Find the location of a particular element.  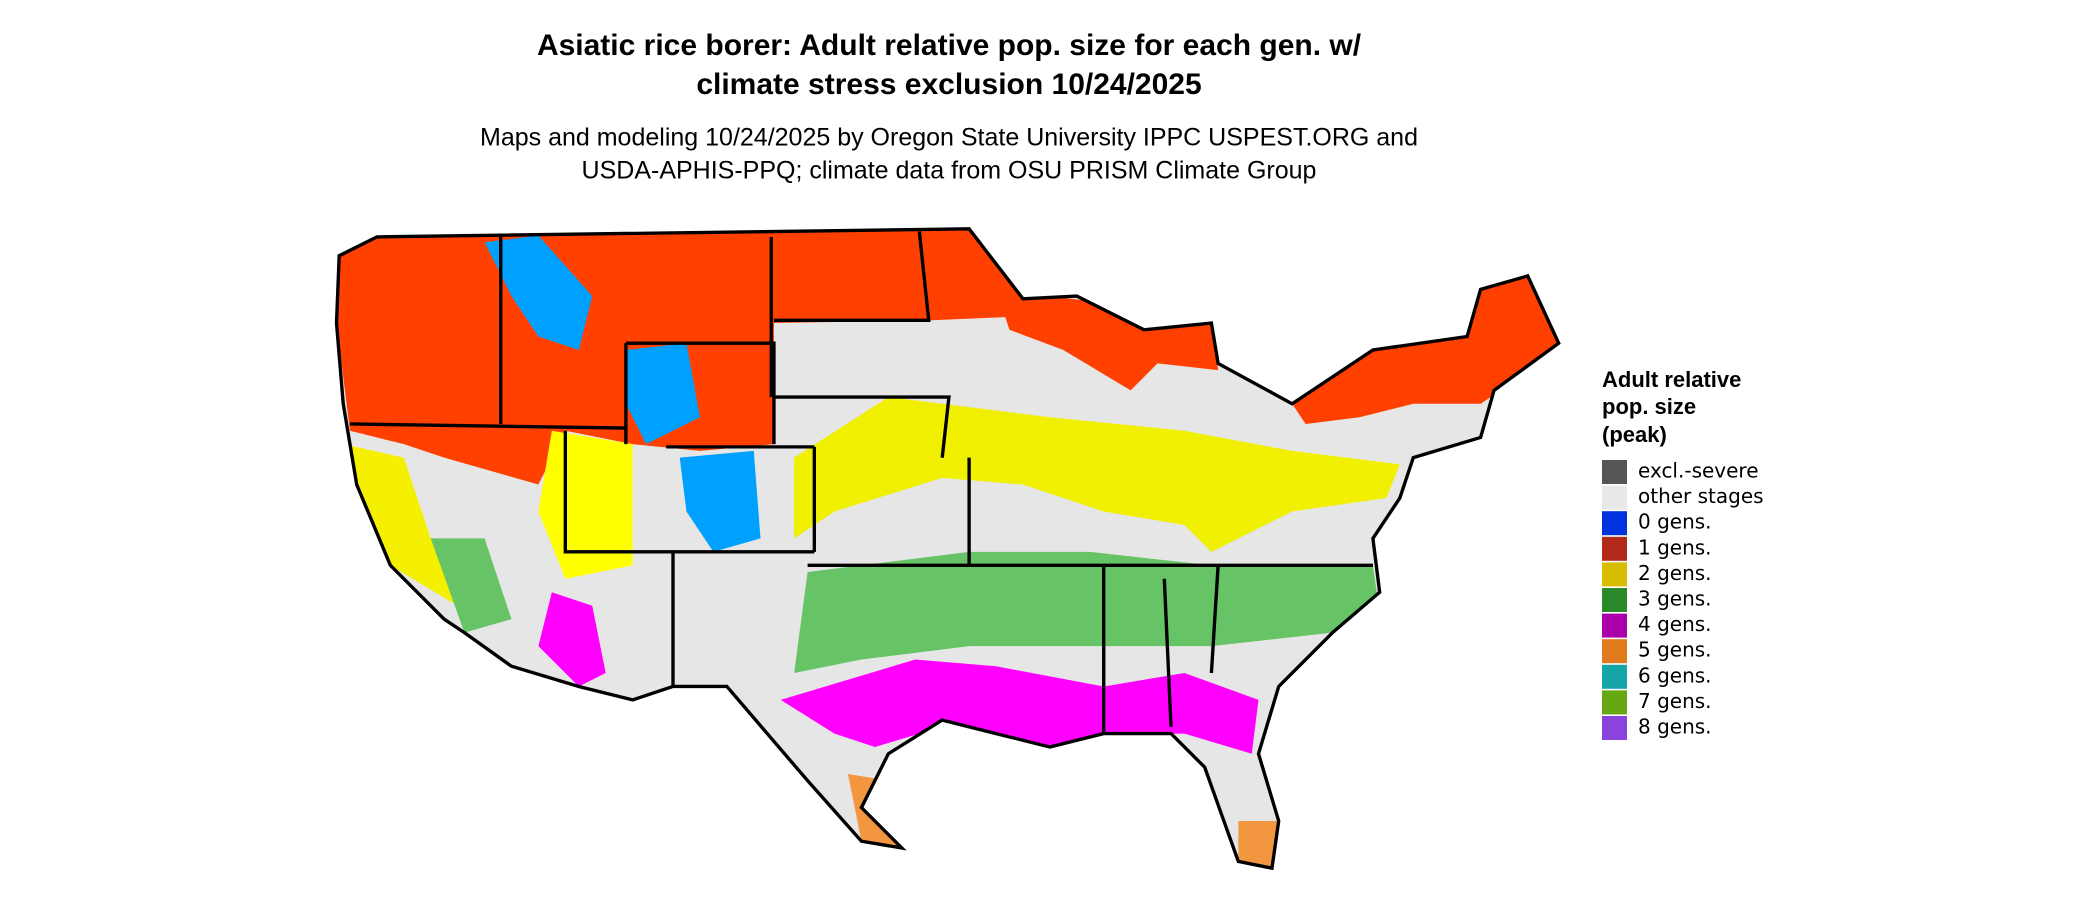

zone-1gen is located at coordinates (1425, 349).